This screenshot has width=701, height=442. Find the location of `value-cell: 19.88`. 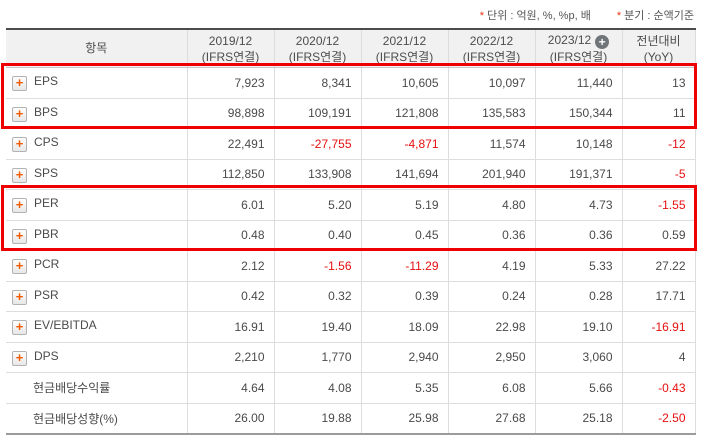

value-cell: 19.88 is located at coordinates (317, 418).